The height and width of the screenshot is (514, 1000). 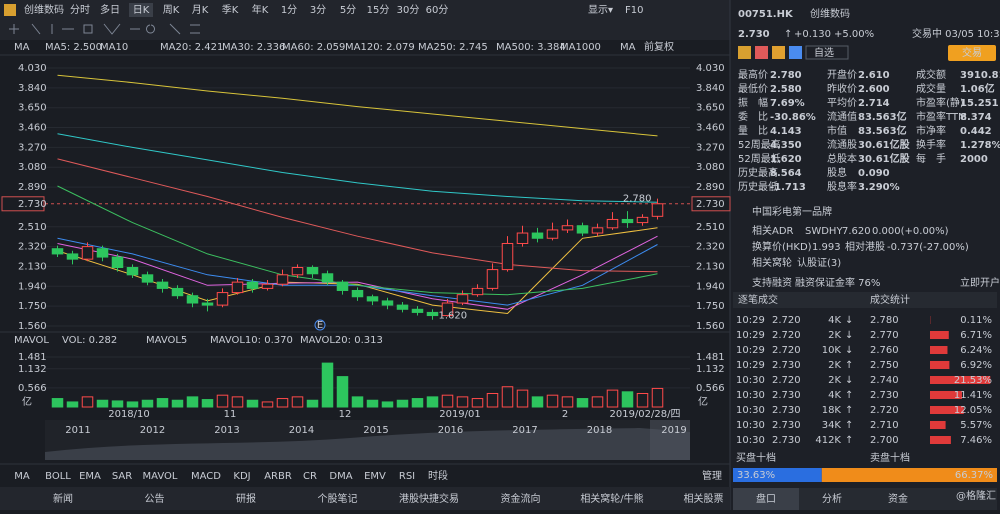 I want to click on period-tab: 多日, so click(x=110, y=9).